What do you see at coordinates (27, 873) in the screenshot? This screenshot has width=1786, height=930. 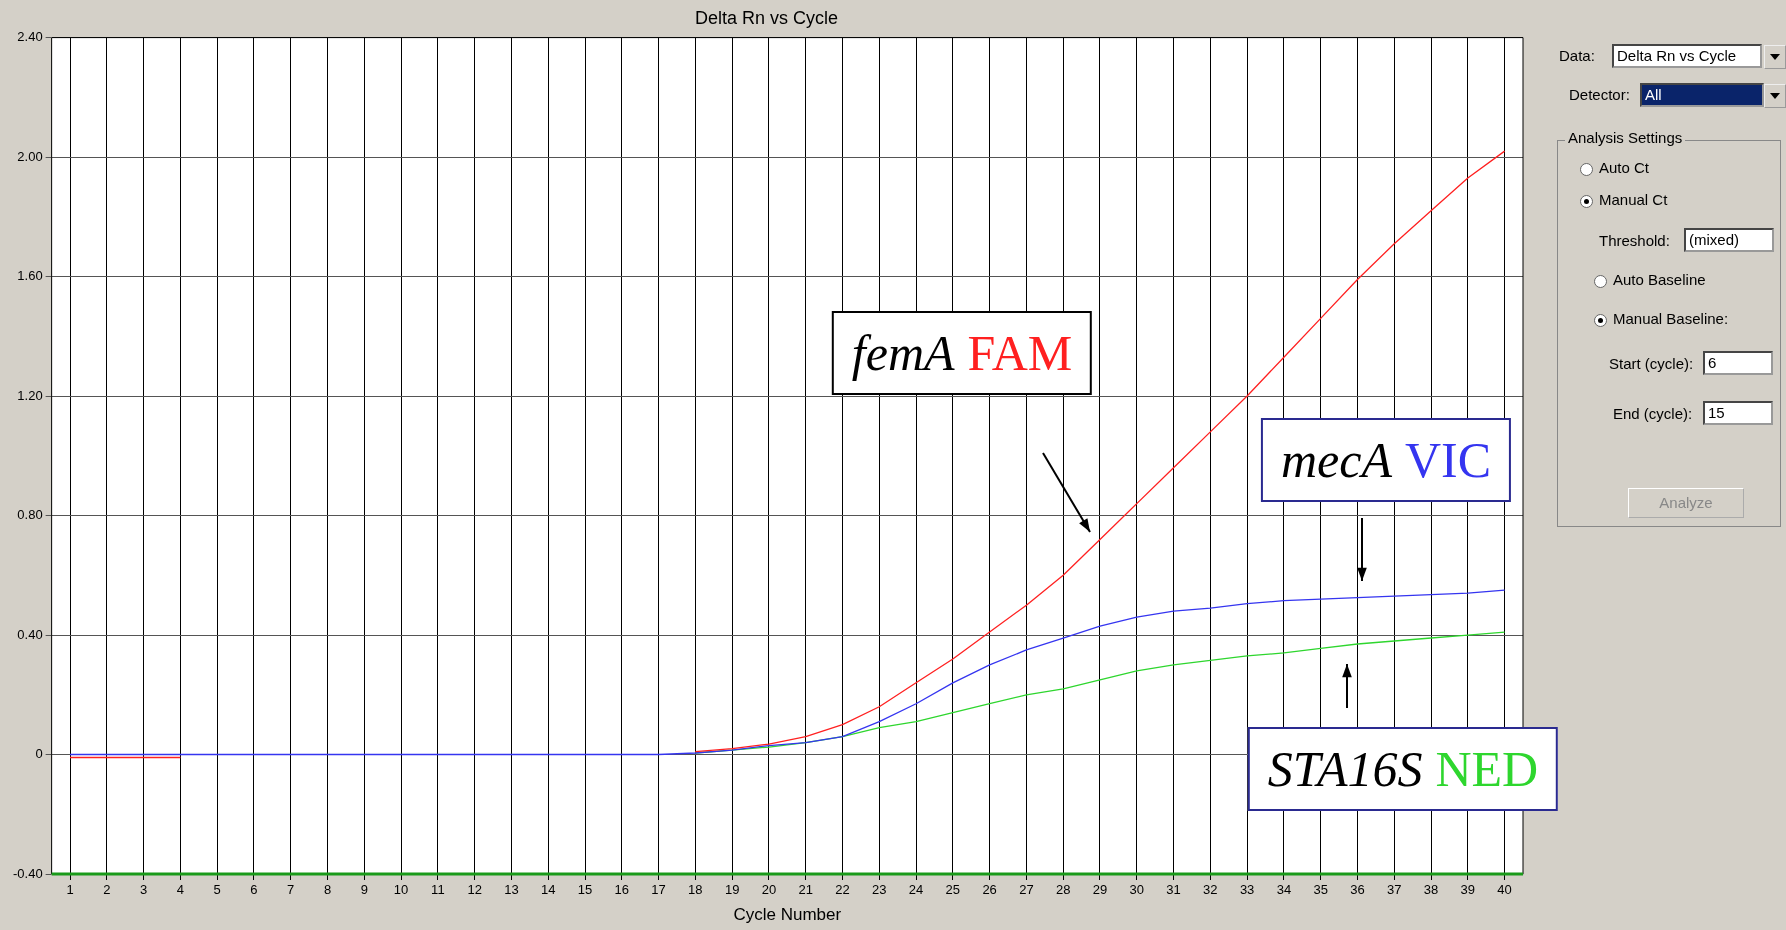 I see `y-tick-label: -0.40` at bounding box center [27, 873].